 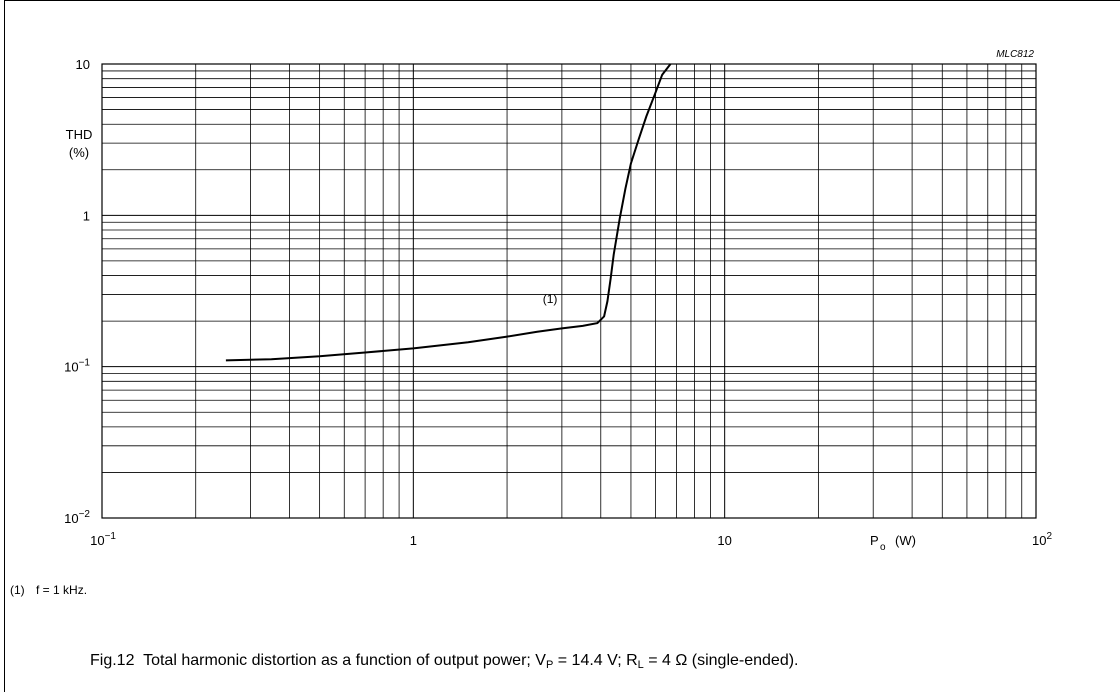 I want to click on svg-text: P, so click(x=874, y=540).